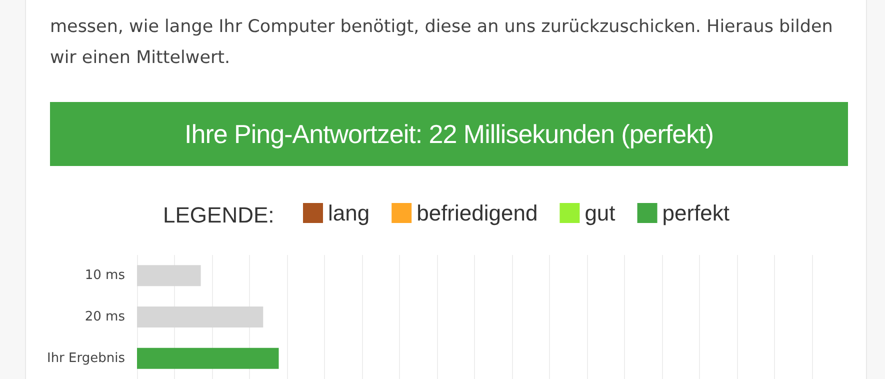  Describe the element at coordinates (600, 213) in the screenshot. I see `legend-label: gut` at that location.